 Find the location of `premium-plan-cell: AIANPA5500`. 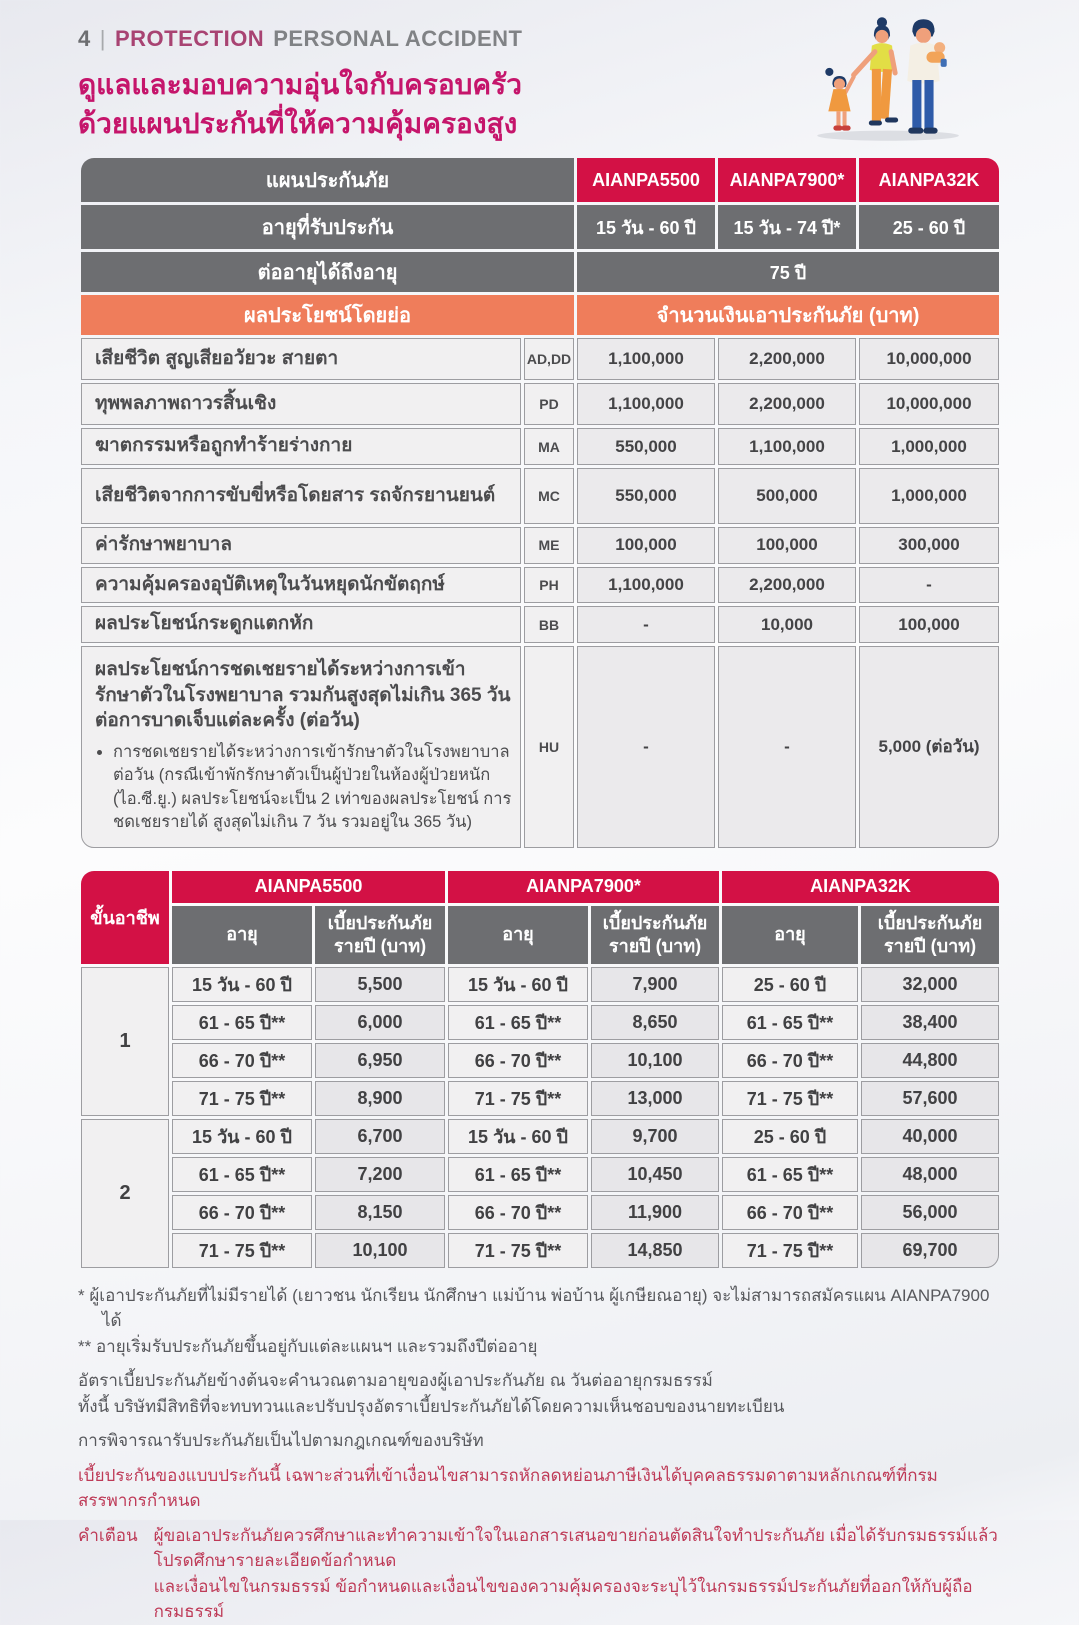

premium-plan-cell: AIANPA5500 is located at coordinates (308, 886).